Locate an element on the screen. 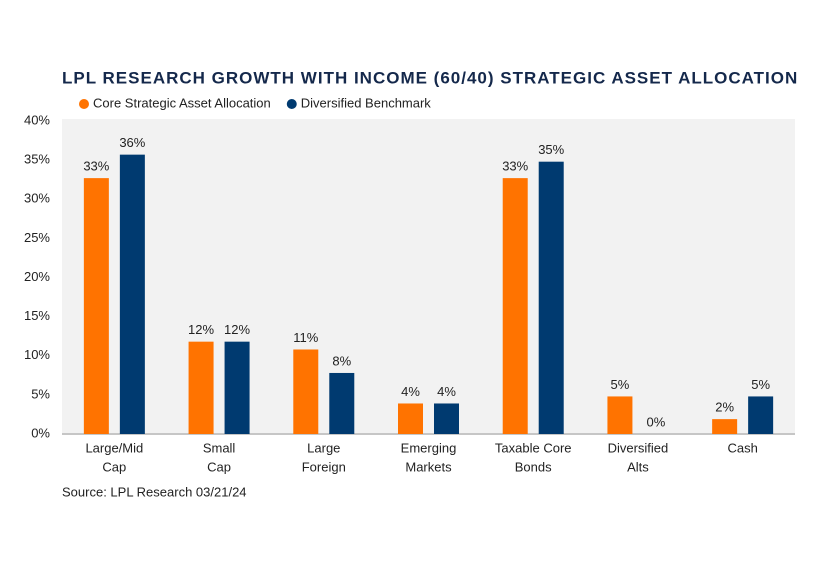  source-note: Source: LPL Research 03/21/24 is located at coordinates (154, 491).